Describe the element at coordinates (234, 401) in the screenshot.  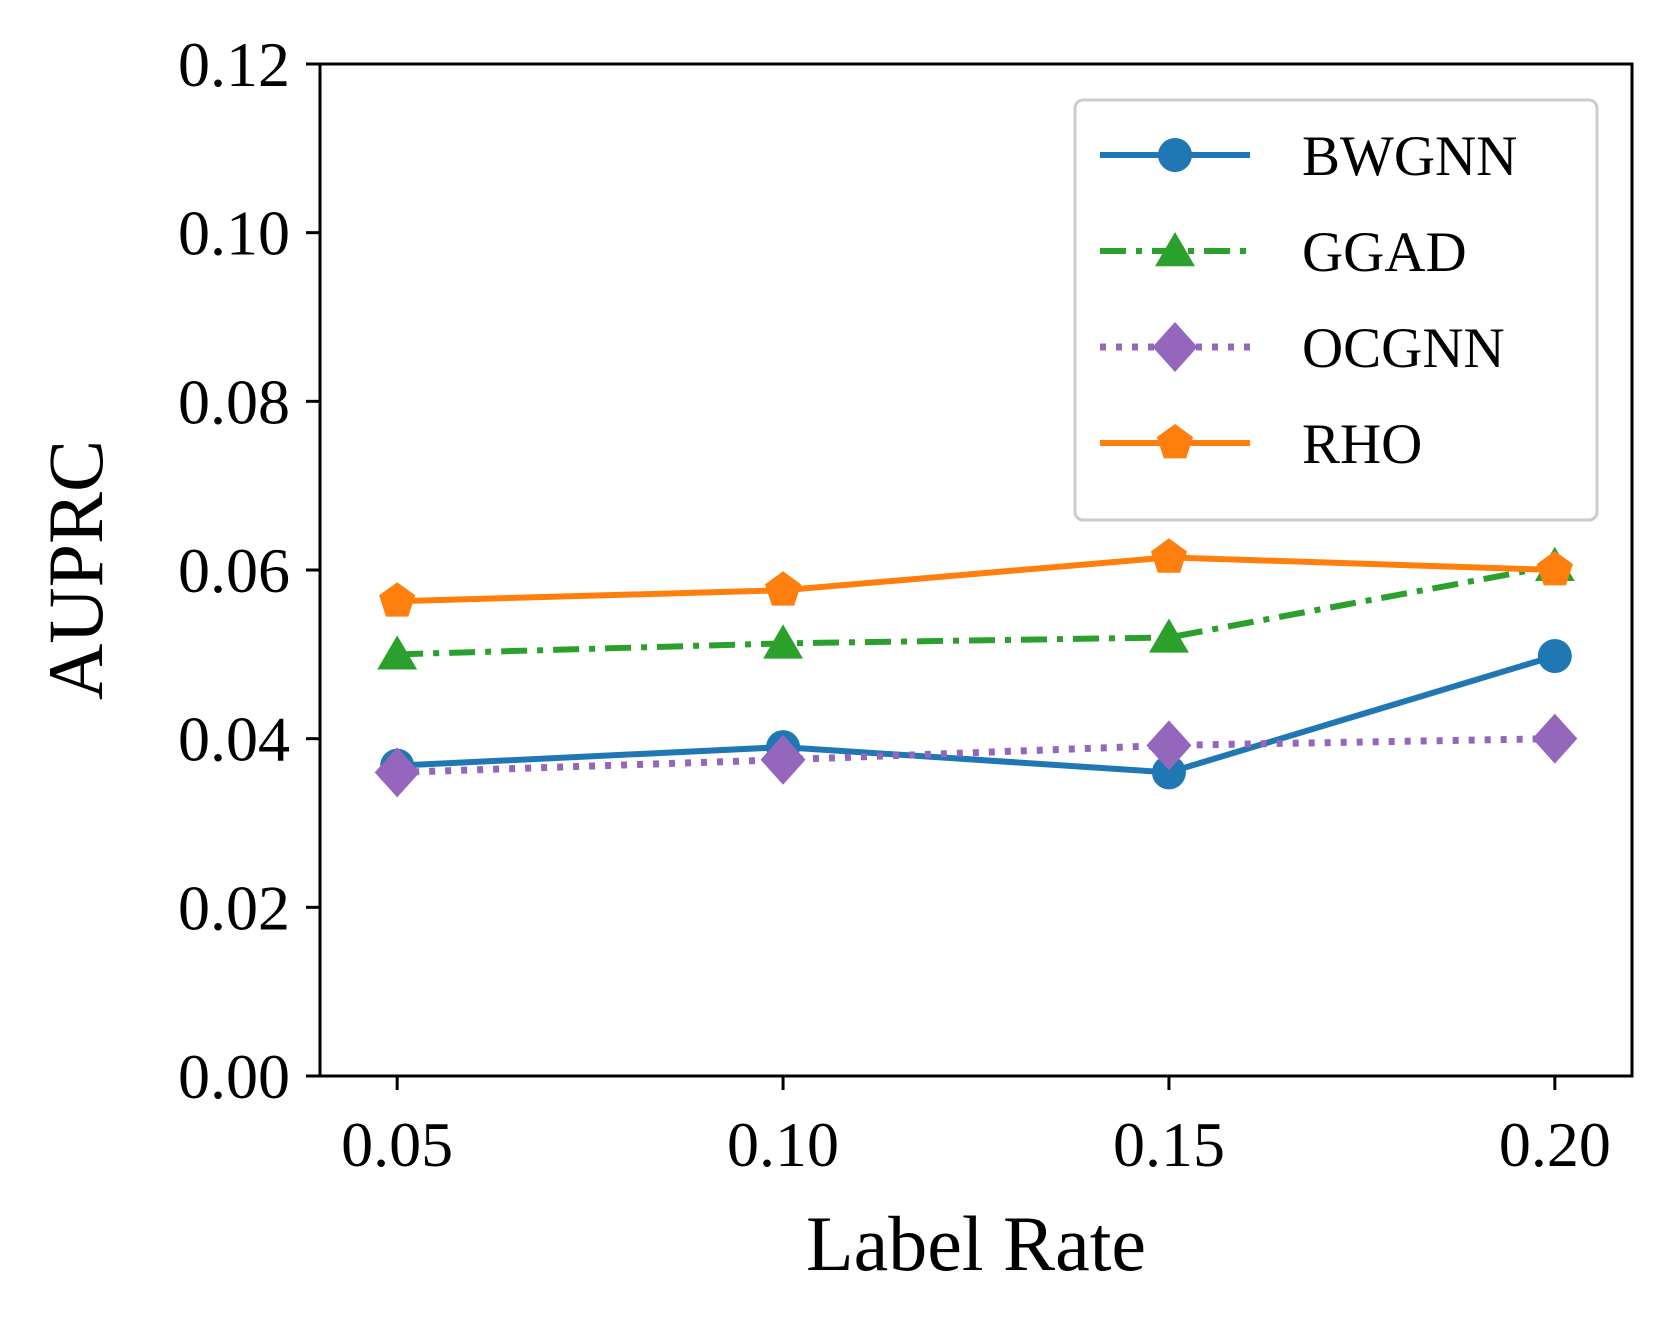
I see `y-tick-label: 0.08` at that location.